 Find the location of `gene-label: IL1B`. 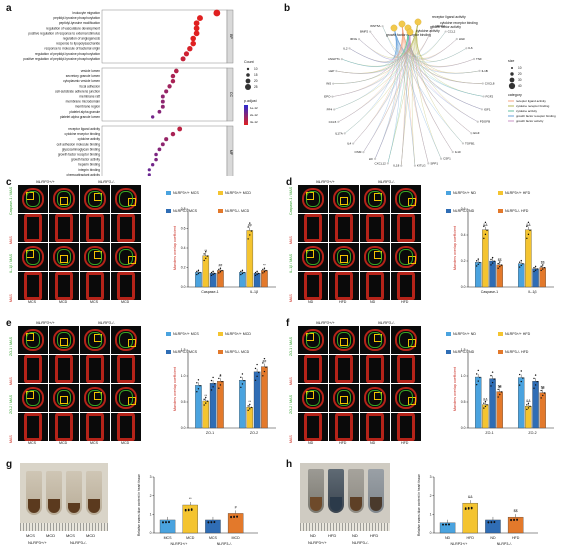

gene-label: IL1B is located at coordinates (485, 71).